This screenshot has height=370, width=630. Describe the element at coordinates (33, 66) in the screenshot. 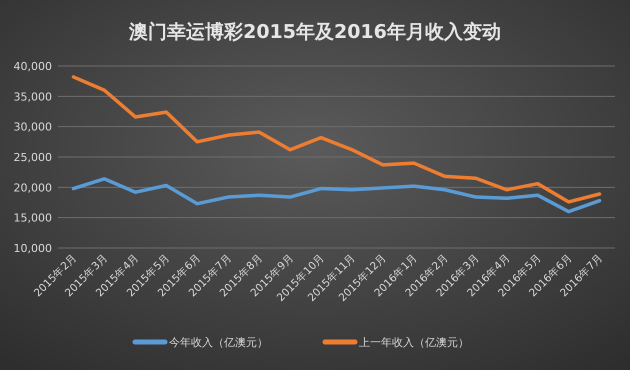

I see `y-tick-label: 40,000` at that location.